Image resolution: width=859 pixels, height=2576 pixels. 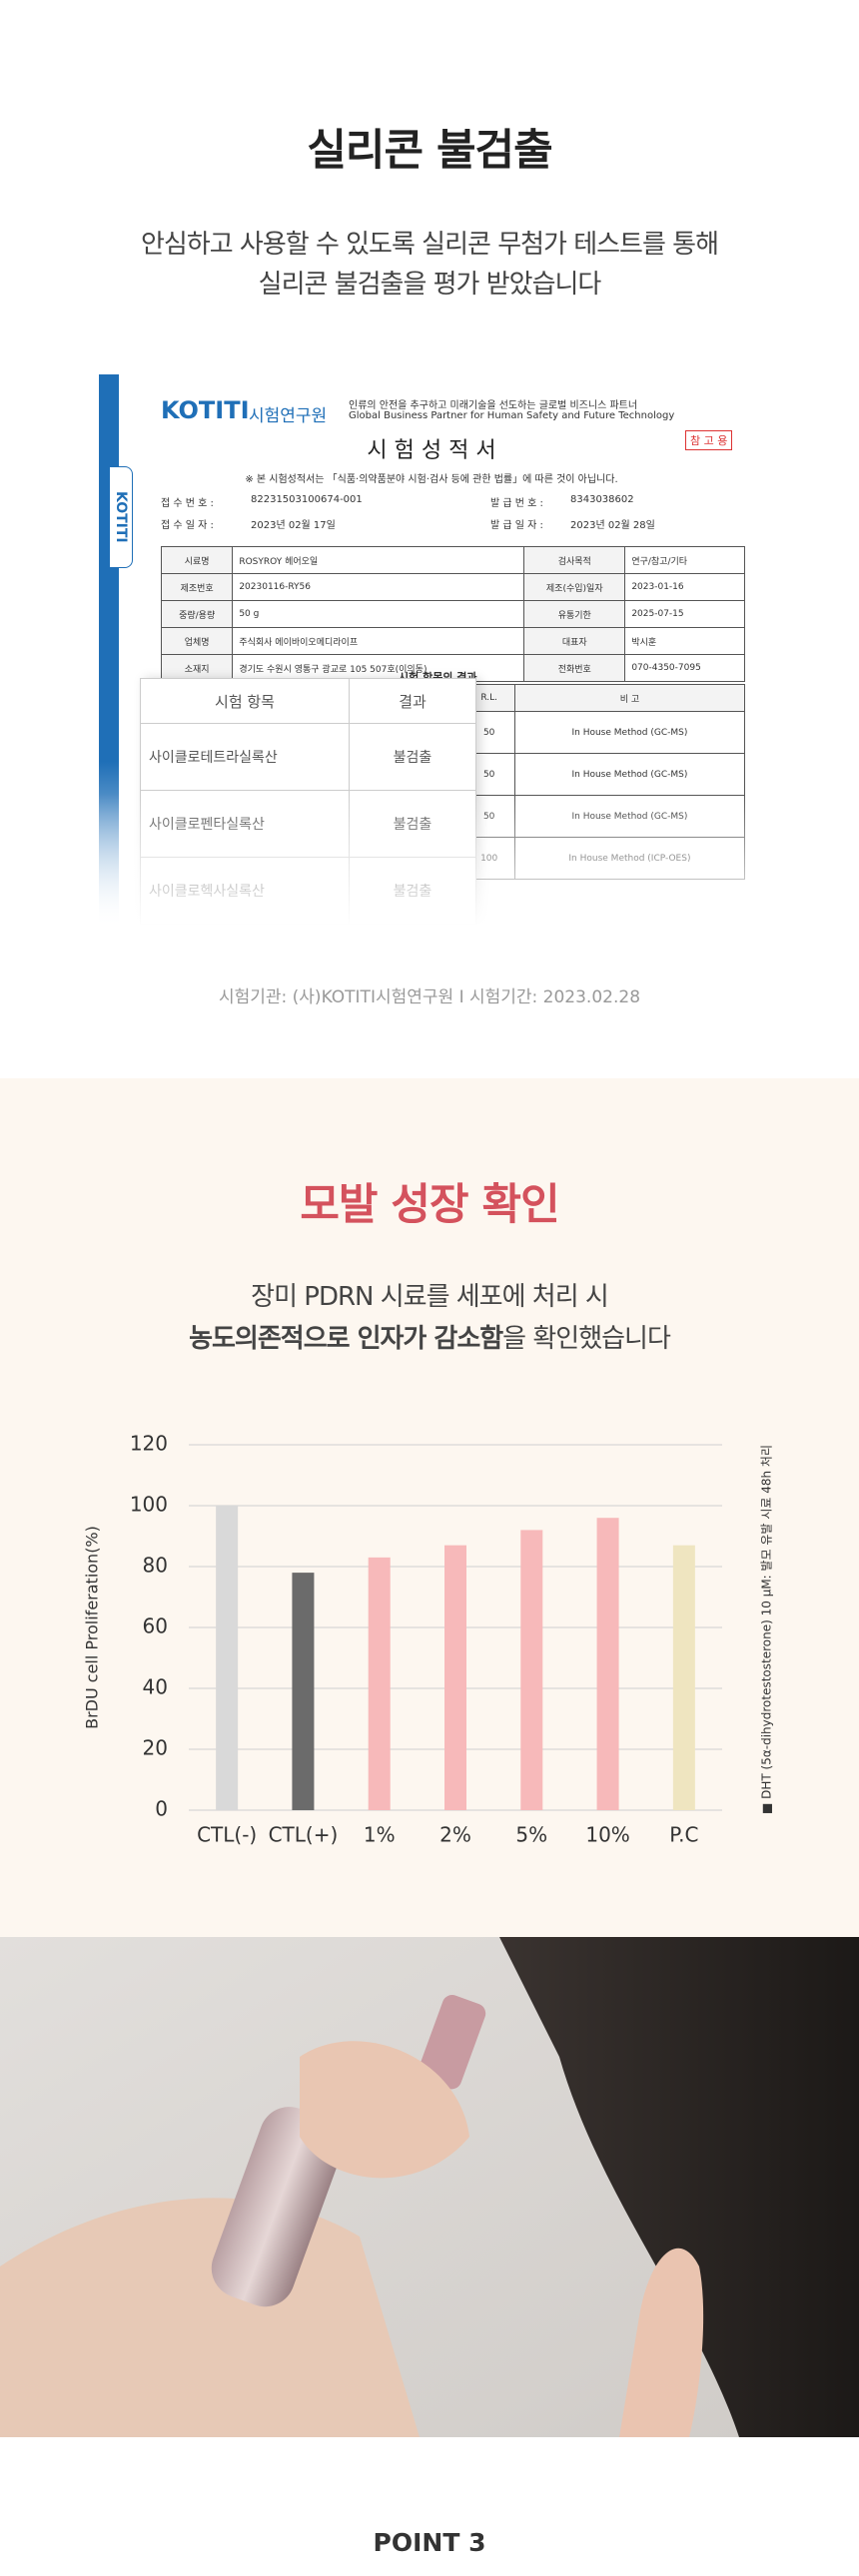 What do you see at coordinates (304, 1835) in the screenshot?
I see `x-tick-label: CTL(+)` at bounding box center [304, 1835].